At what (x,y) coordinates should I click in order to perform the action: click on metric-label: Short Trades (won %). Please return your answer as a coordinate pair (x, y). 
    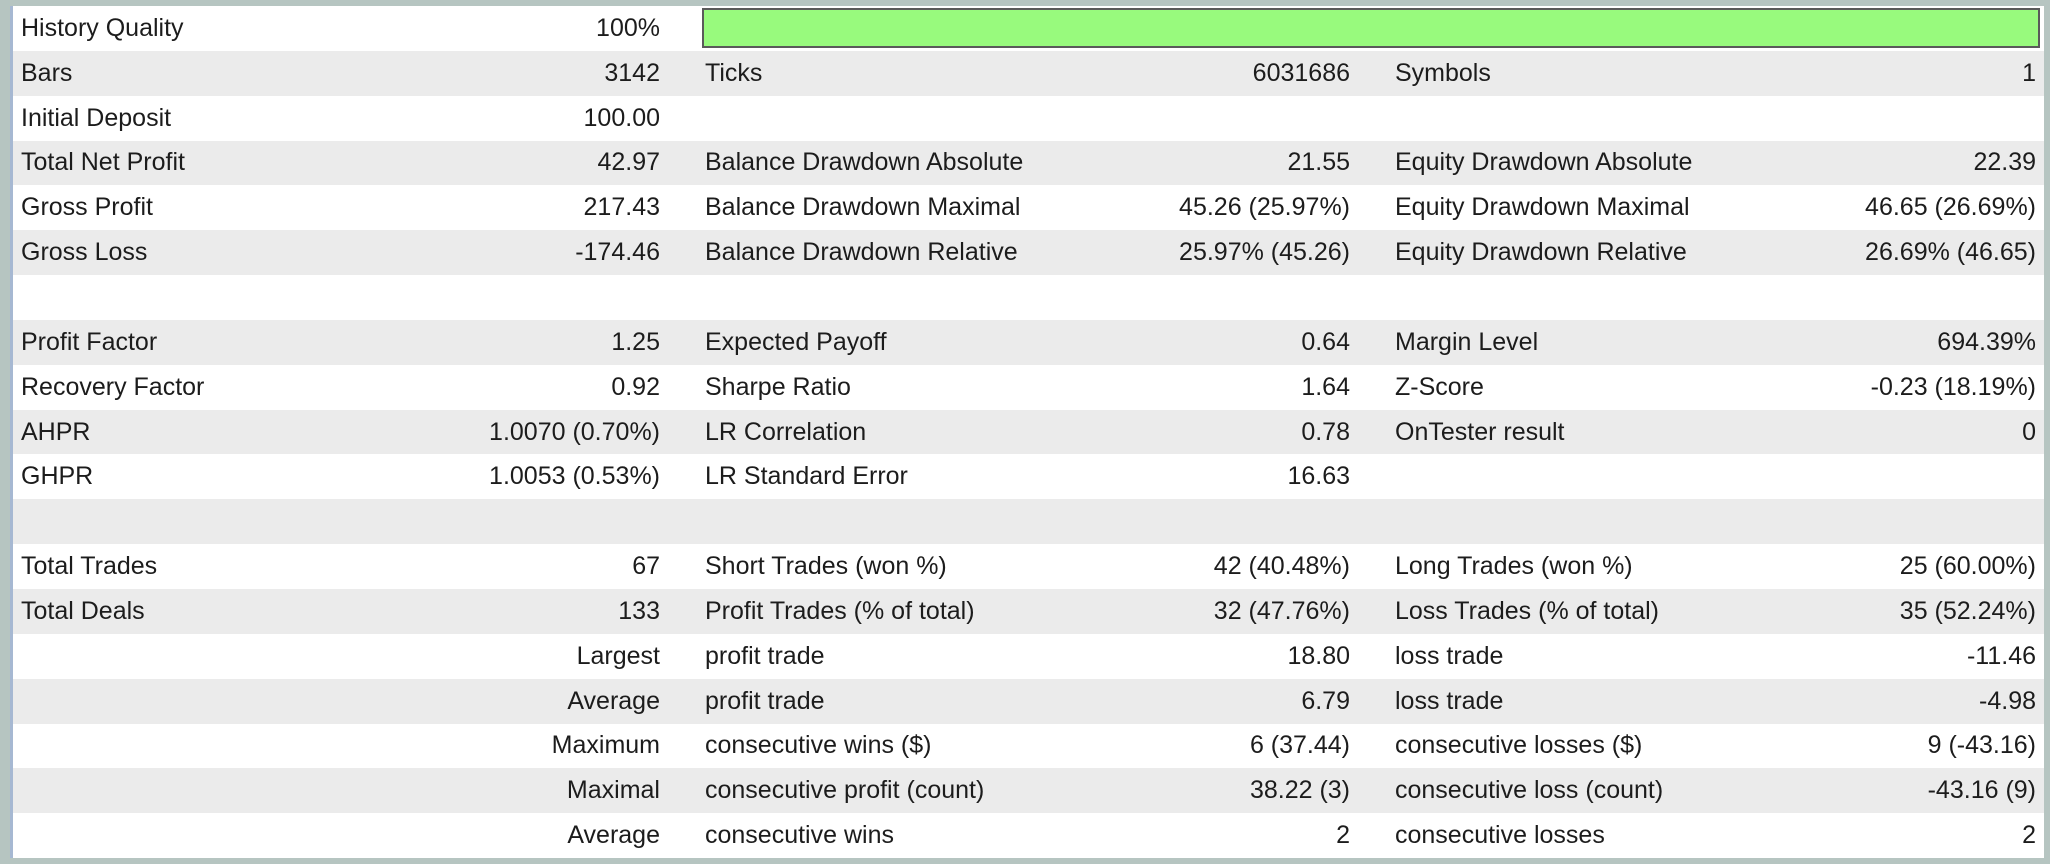
    Looking at the image, I should click on (826, 567).